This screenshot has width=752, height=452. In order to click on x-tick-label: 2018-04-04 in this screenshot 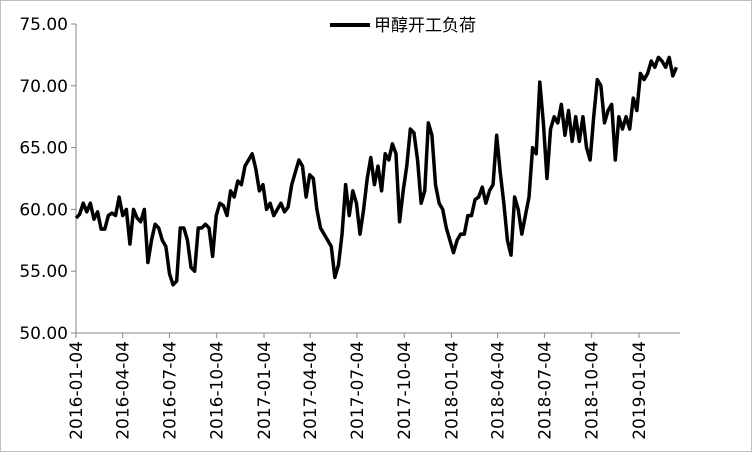, I will do `click(499, 390)`.